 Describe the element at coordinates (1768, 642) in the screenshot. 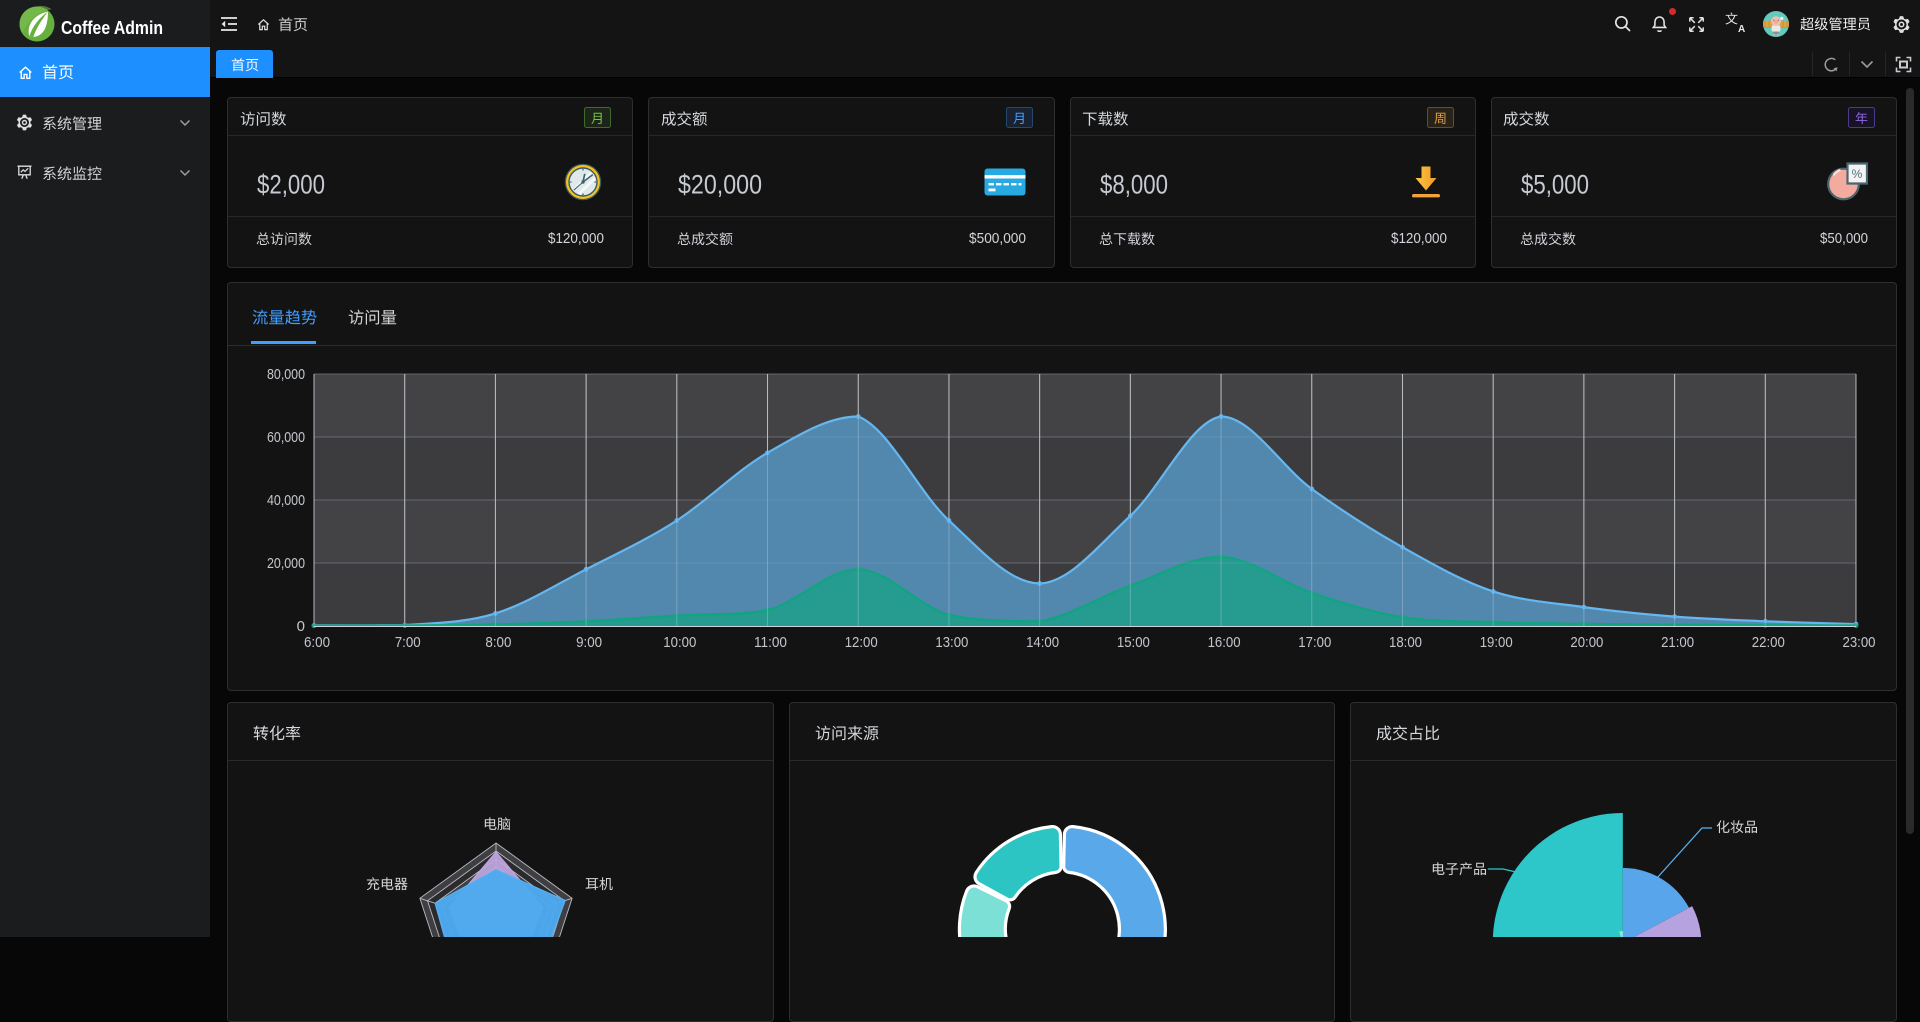

I see `svg-text: 22:00` at that location.